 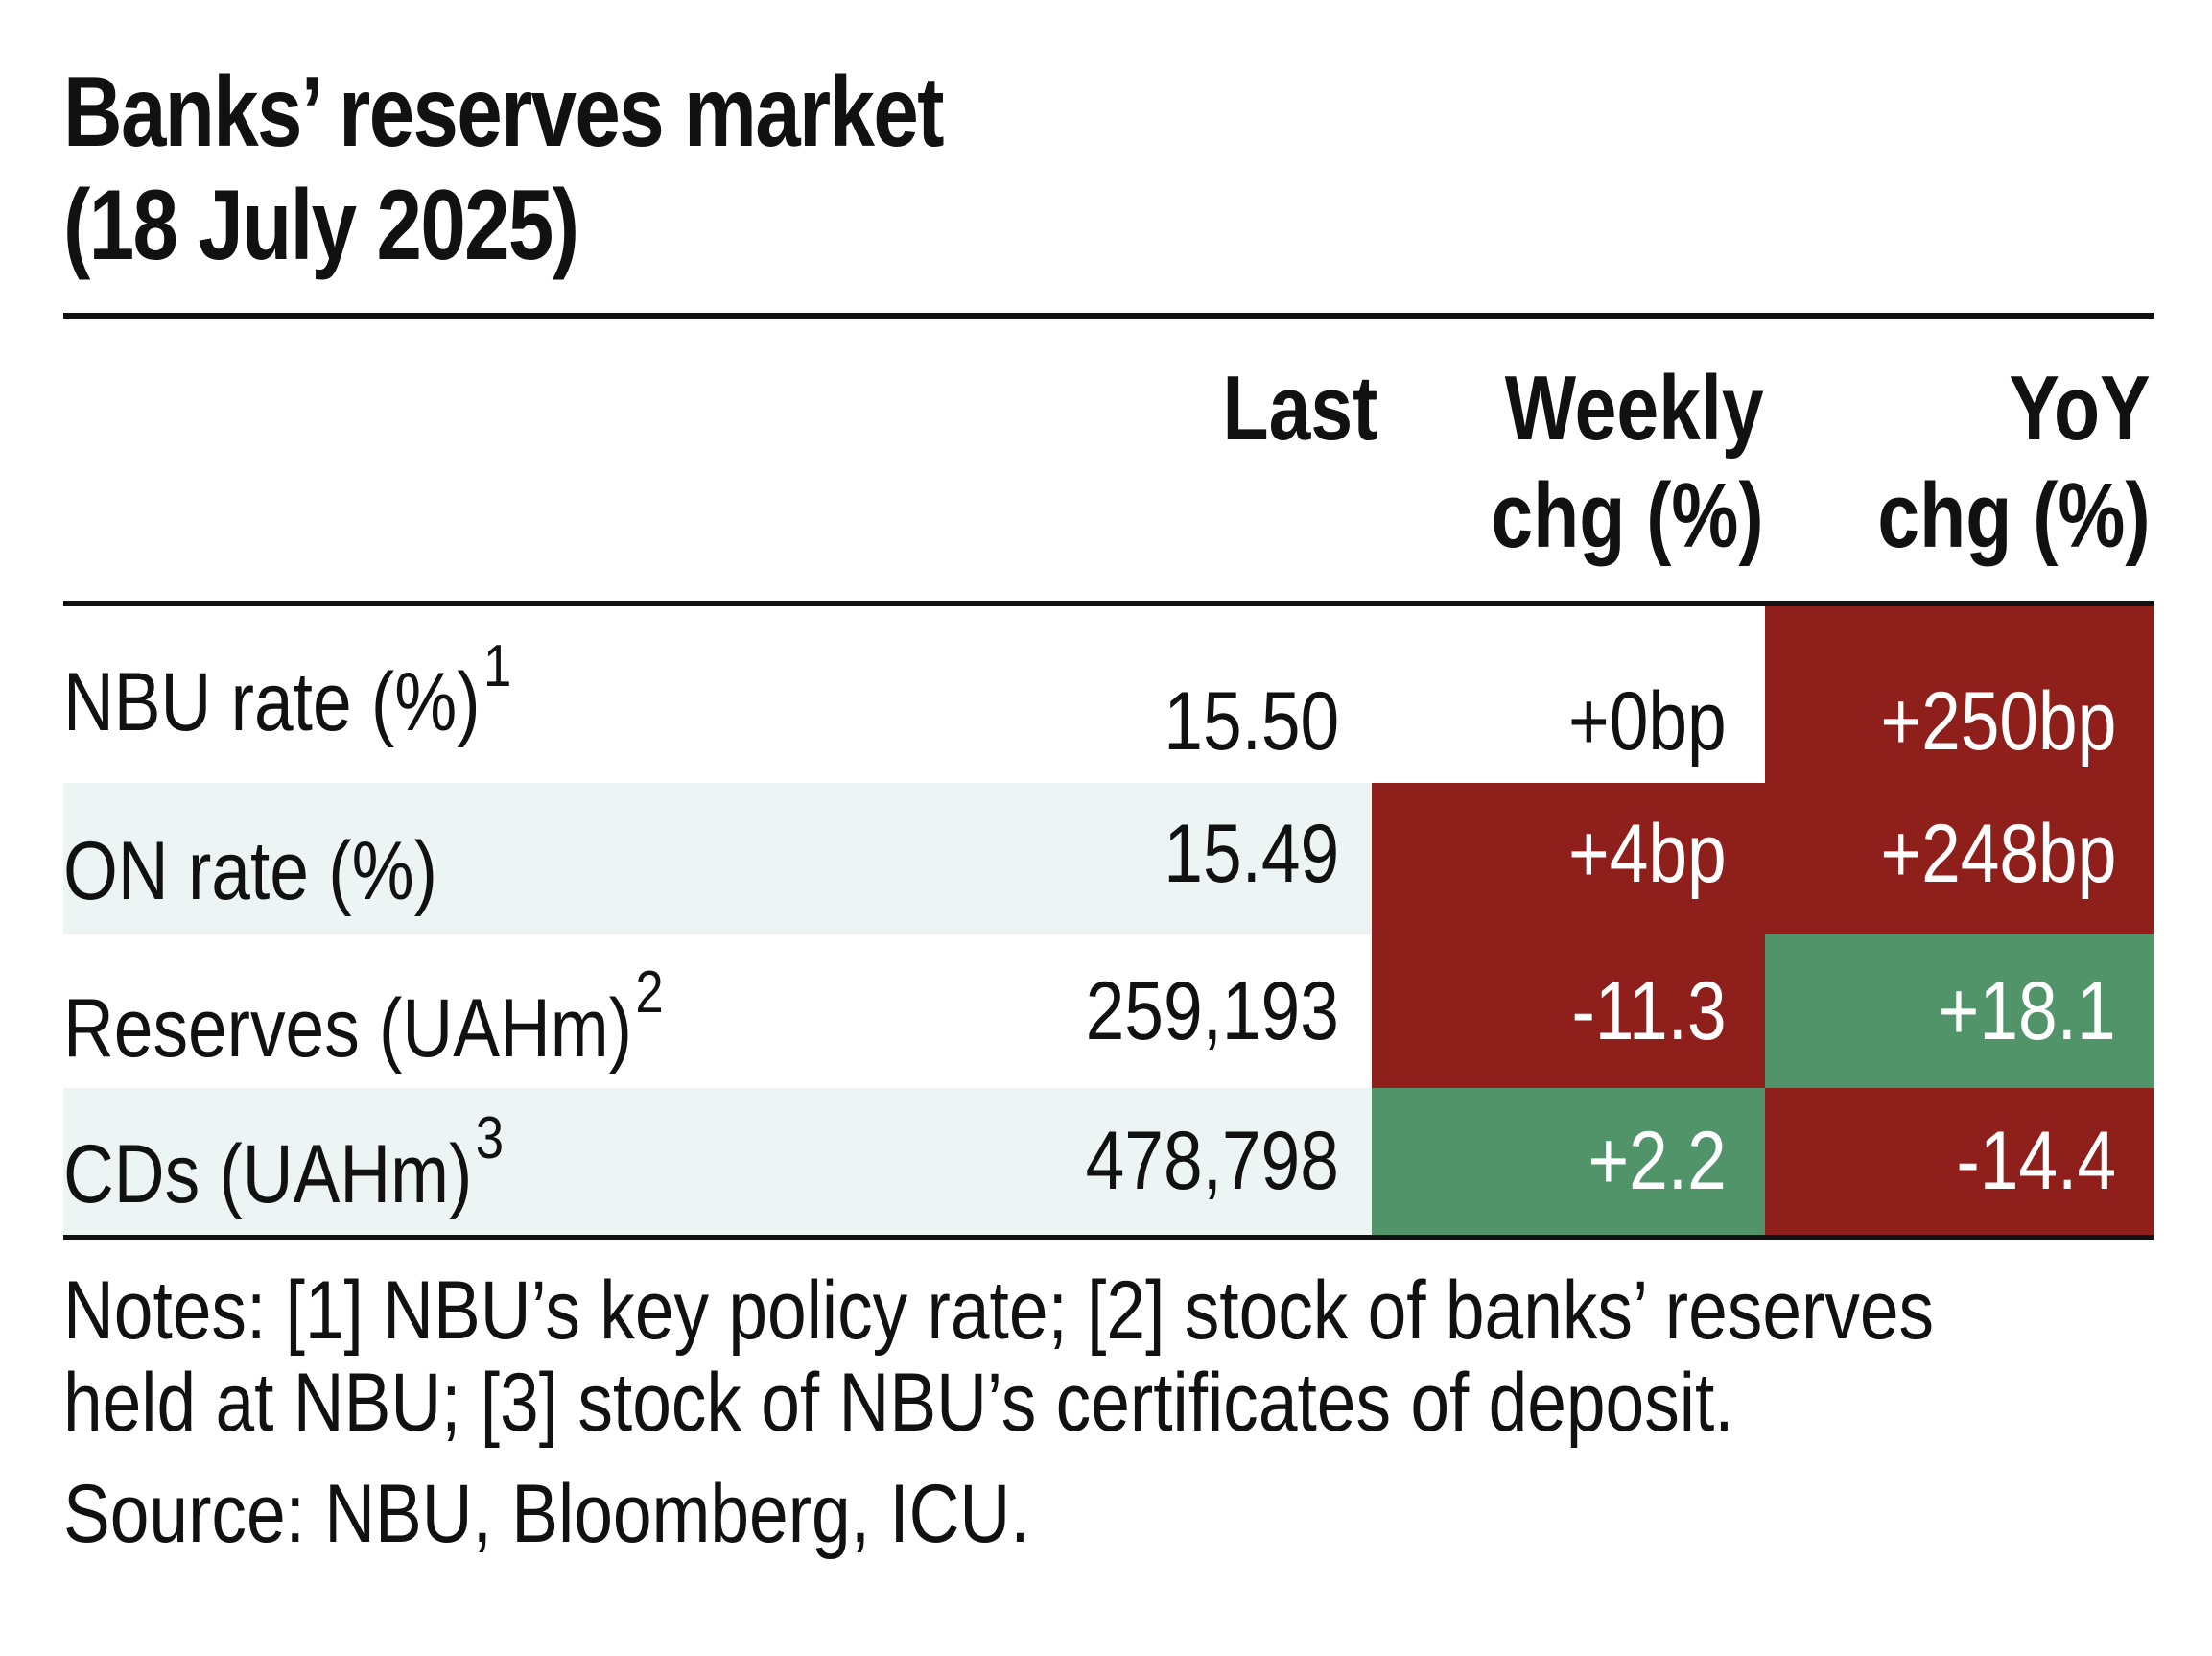 I want to click on table-row-reserves: -11.3 +18.1 Reserves (UAHm)2 259,193, so click(x=1108, y=1011).